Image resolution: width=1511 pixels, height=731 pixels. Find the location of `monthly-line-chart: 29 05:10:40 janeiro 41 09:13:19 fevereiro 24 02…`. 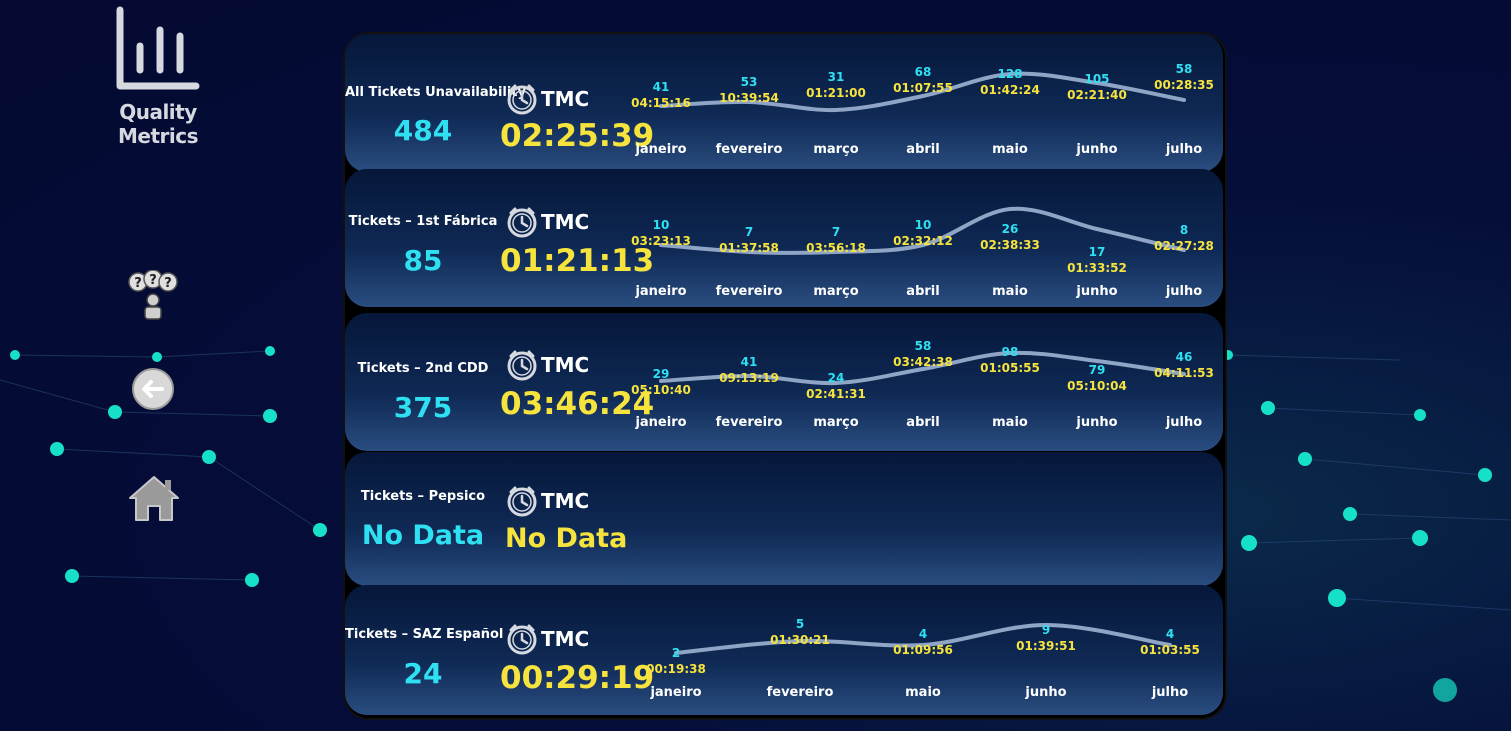

monthly-line-chart: 29 05:10:40 janeiro 41 09:13:19 fevereiro 24 02… is located at coordinates (922, 384).